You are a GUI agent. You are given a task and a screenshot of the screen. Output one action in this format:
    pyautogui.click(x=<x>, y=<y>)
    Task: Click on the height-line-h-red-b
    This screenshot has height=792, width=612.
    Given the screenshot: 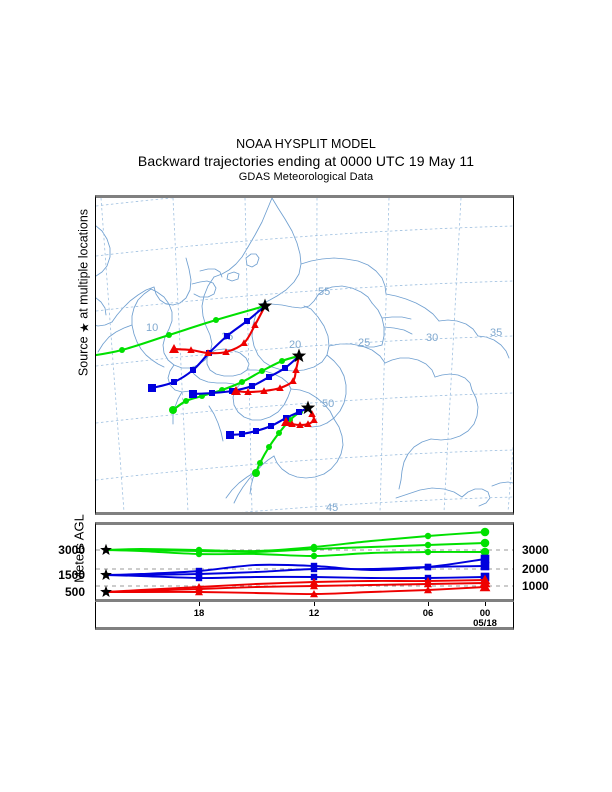 What is the action you would take?
    pyautogui.click(x=295, y=587)
    